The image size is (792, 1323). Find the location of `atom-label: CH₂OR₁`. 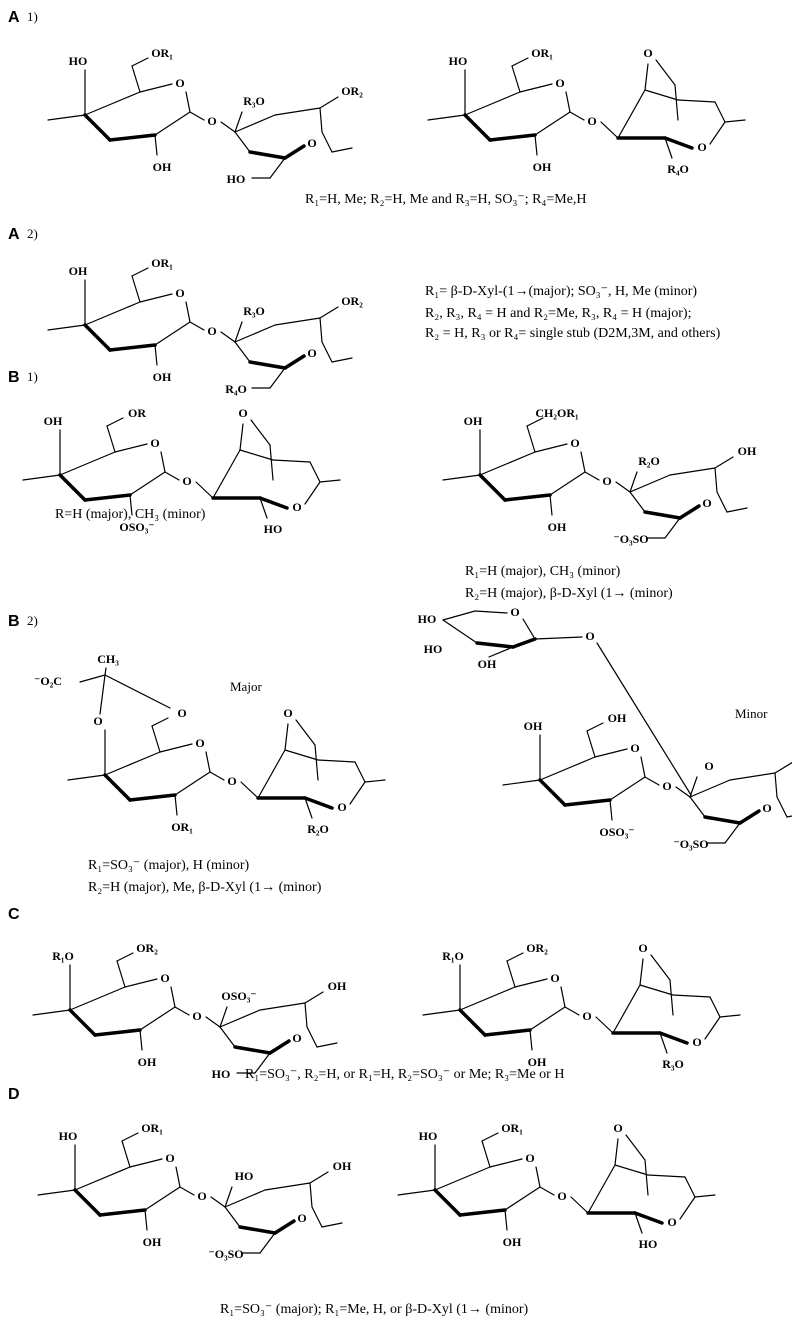

atom-label: CH₂OR₁ is located at coordinates (557, 413).